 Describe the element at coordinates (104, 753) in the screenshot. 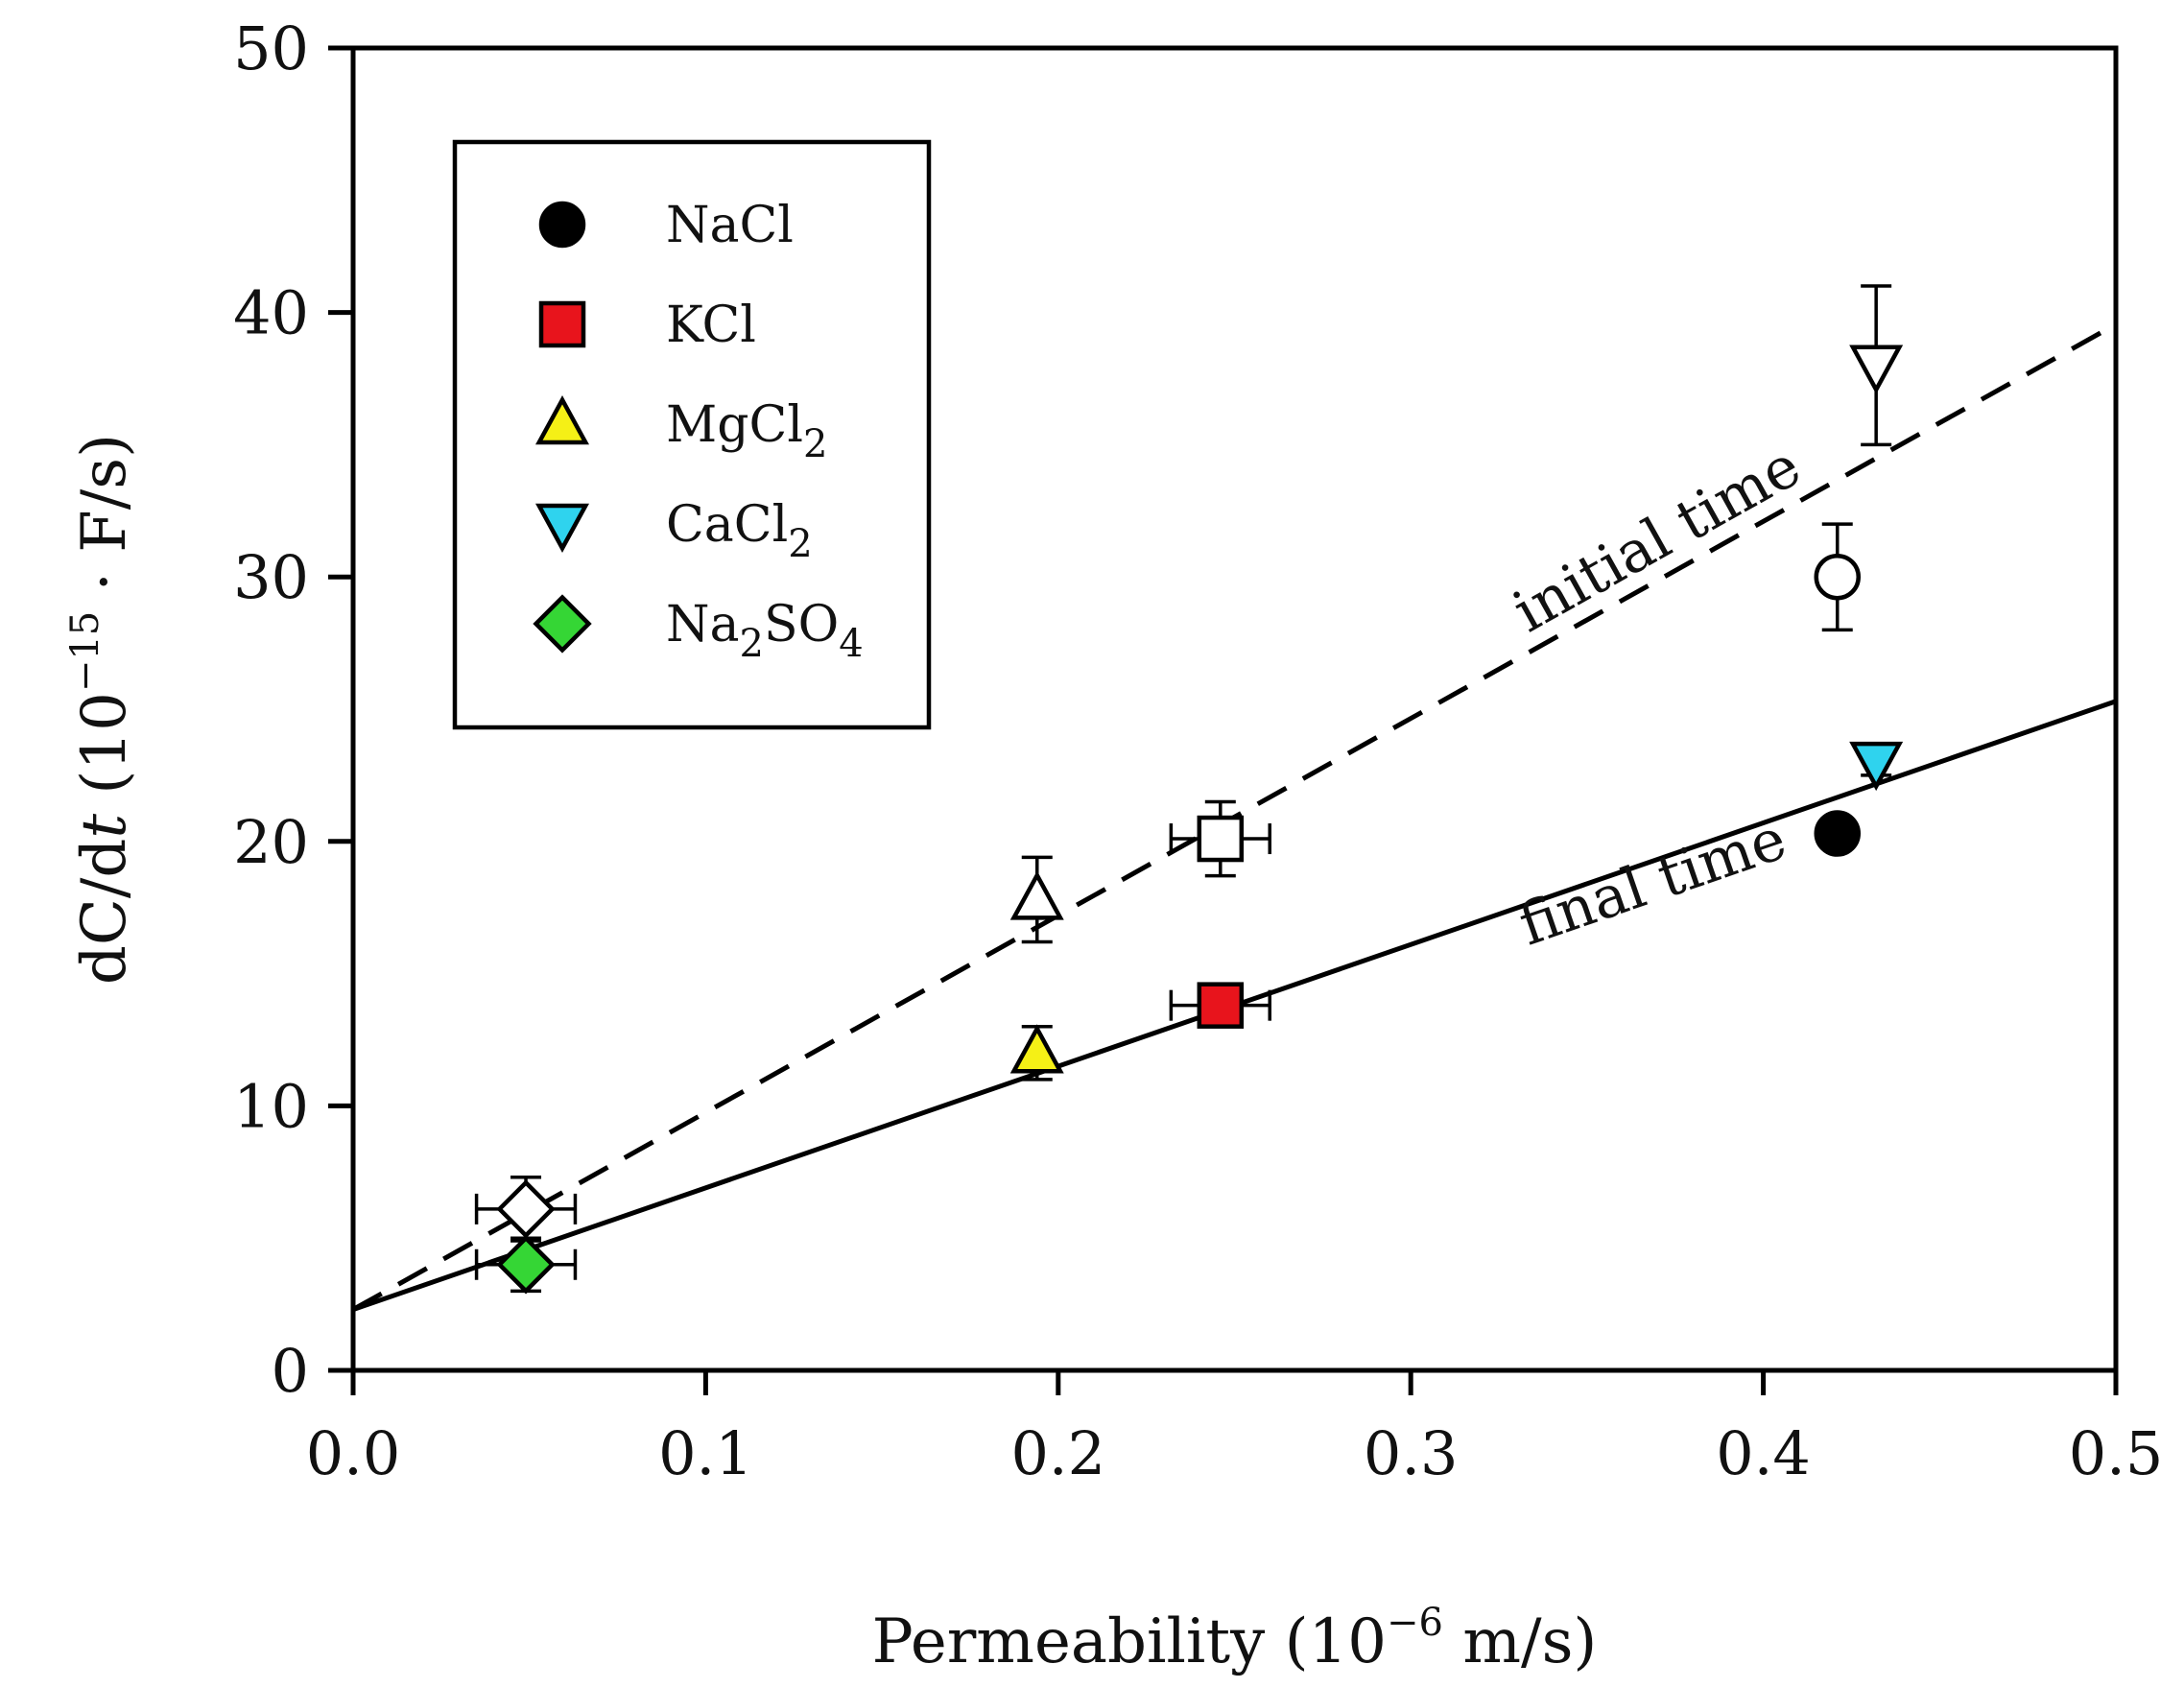

I see `y-axis-title-mid: (10` at that location.